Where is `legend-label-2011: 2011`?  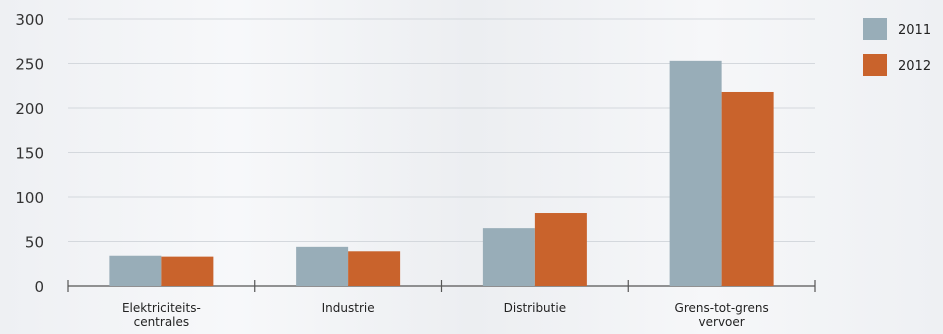 legend-label-2011: 2011 is located at coordinates (914, 30).